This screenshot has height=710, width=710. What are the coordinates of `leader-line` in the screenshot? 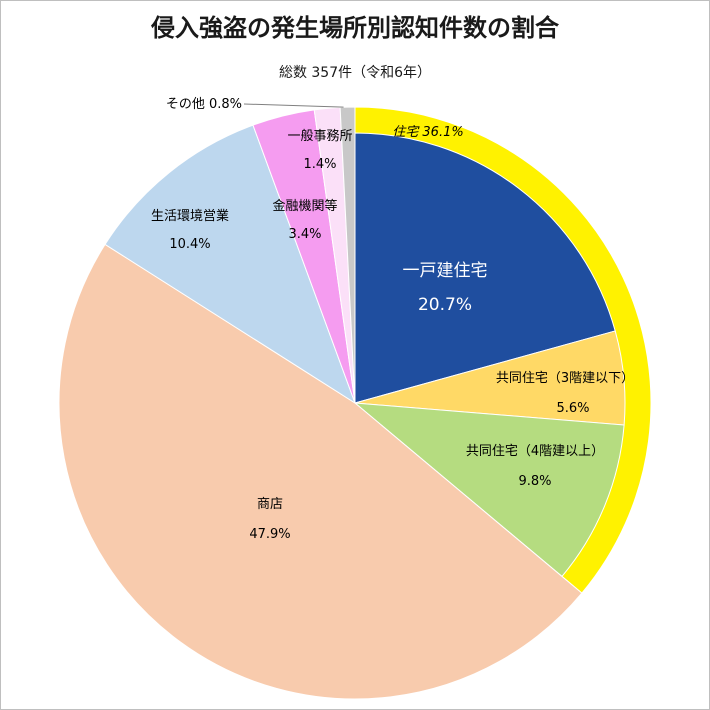 It's located at (293, 105).